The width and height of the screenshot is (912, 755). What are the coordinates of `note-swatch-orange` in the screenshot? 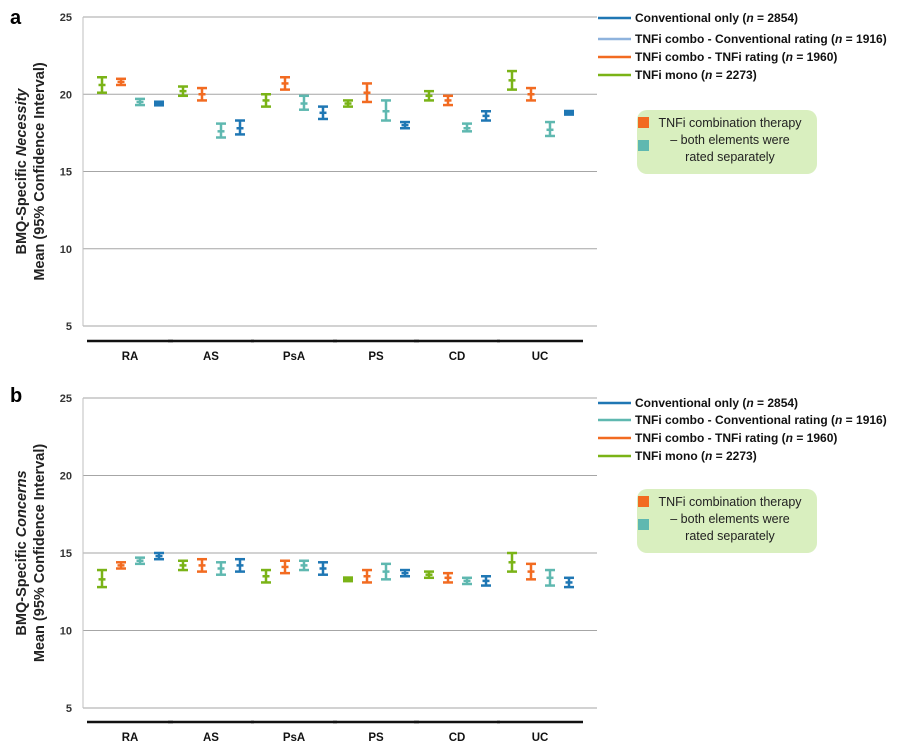 It's located at (643, 122).